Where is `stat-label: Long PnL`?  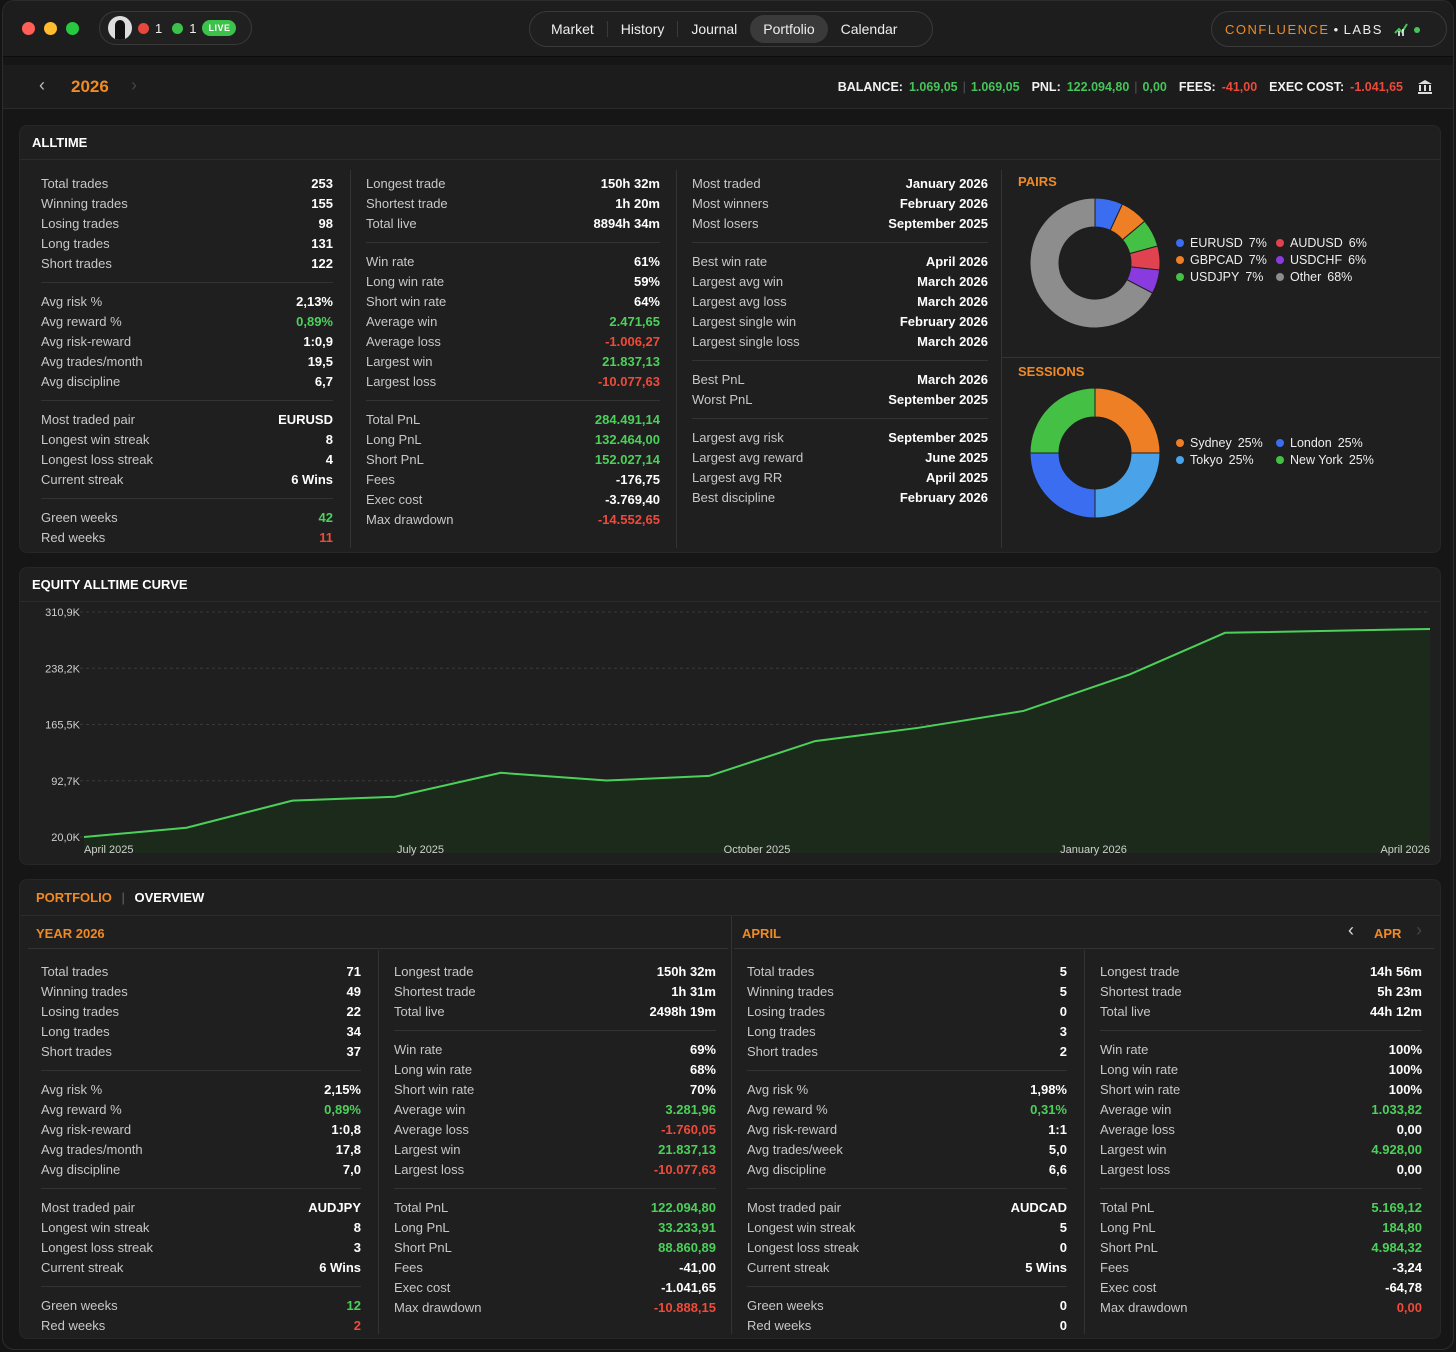 stat-label: Long PnL is located at coordinates (1128, 1227).